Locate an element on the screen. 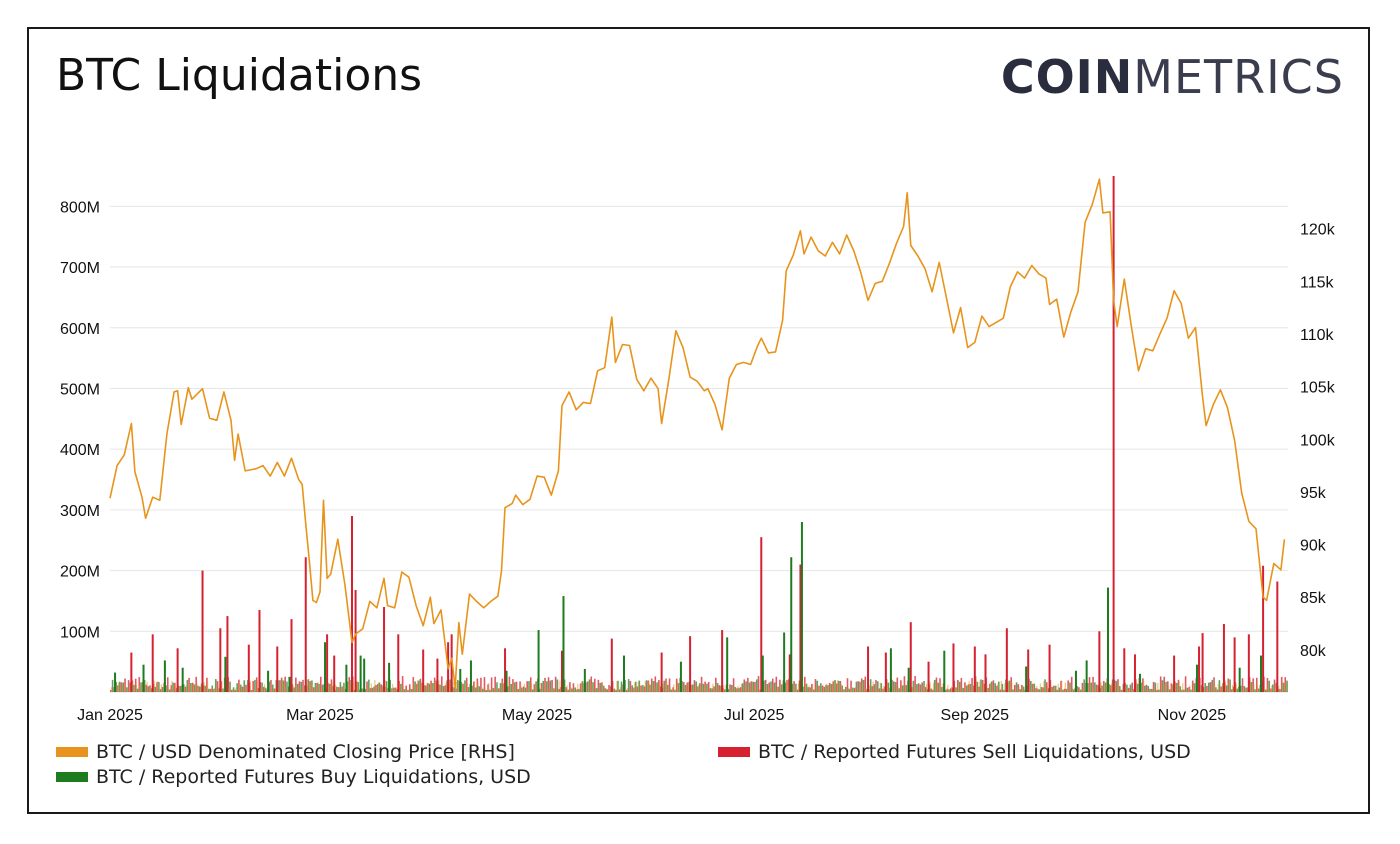  legend-sell-swatch is located at coordinates (734, 752).